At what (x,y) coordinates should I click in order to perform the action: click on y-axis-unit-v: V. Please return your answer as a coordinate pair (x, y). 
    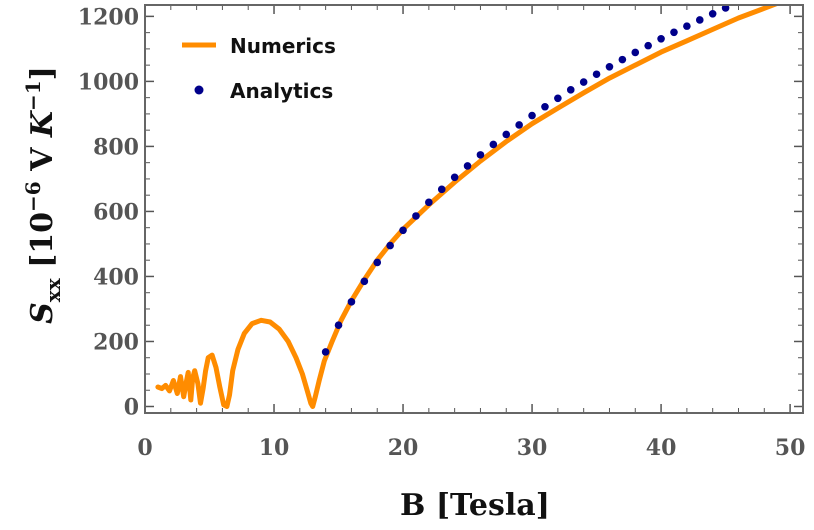
    Looking at the image, I should click on (42, 159).